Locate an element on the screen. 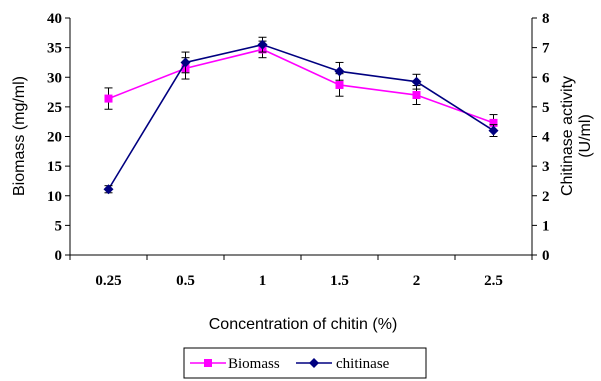  y-left-tick-label: 40 is located at coordinates (54, 19).